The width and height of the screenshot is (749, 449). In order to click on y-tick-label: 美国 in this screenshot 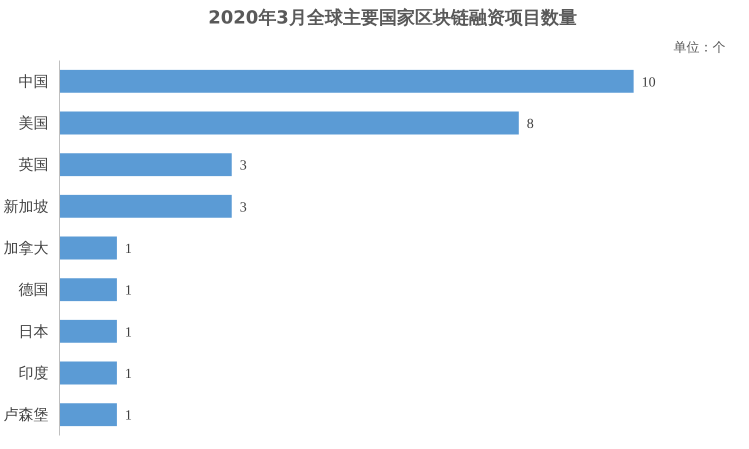, I will do `click(33, 123)`.